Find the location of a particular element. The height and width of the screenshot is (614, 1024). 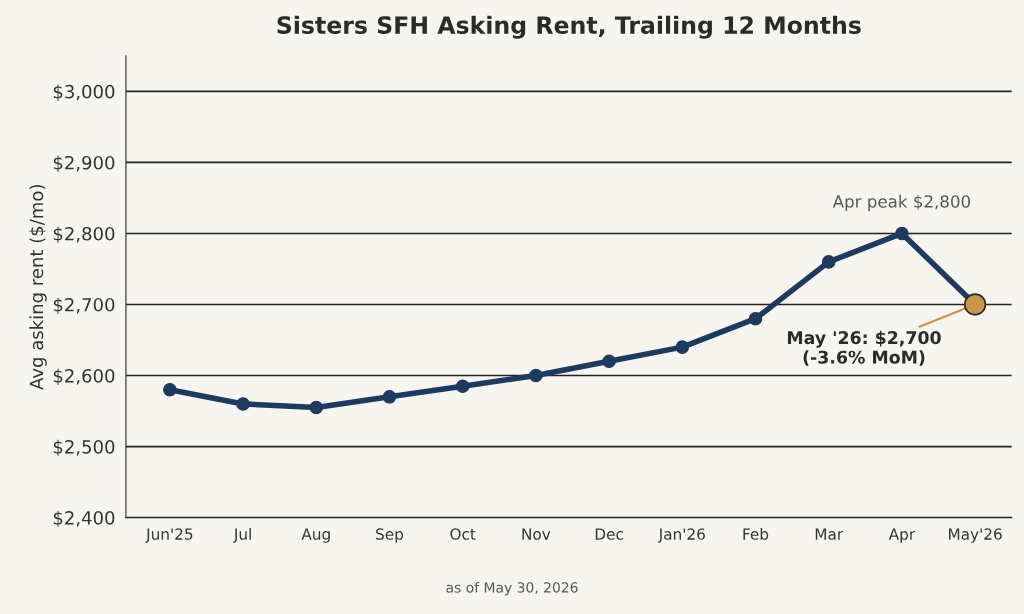

x-tick-label: Jun'25 is located at coordinates (169, 535).